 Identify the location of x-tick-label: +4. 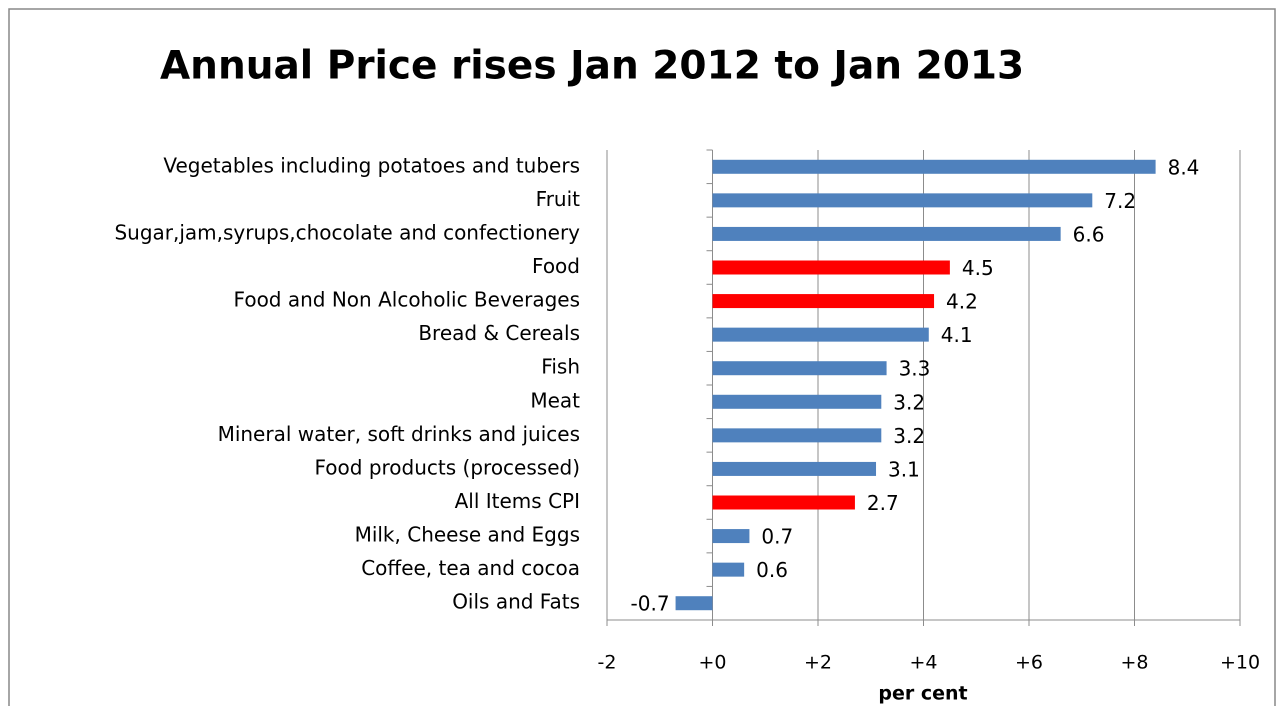
(923, 663).